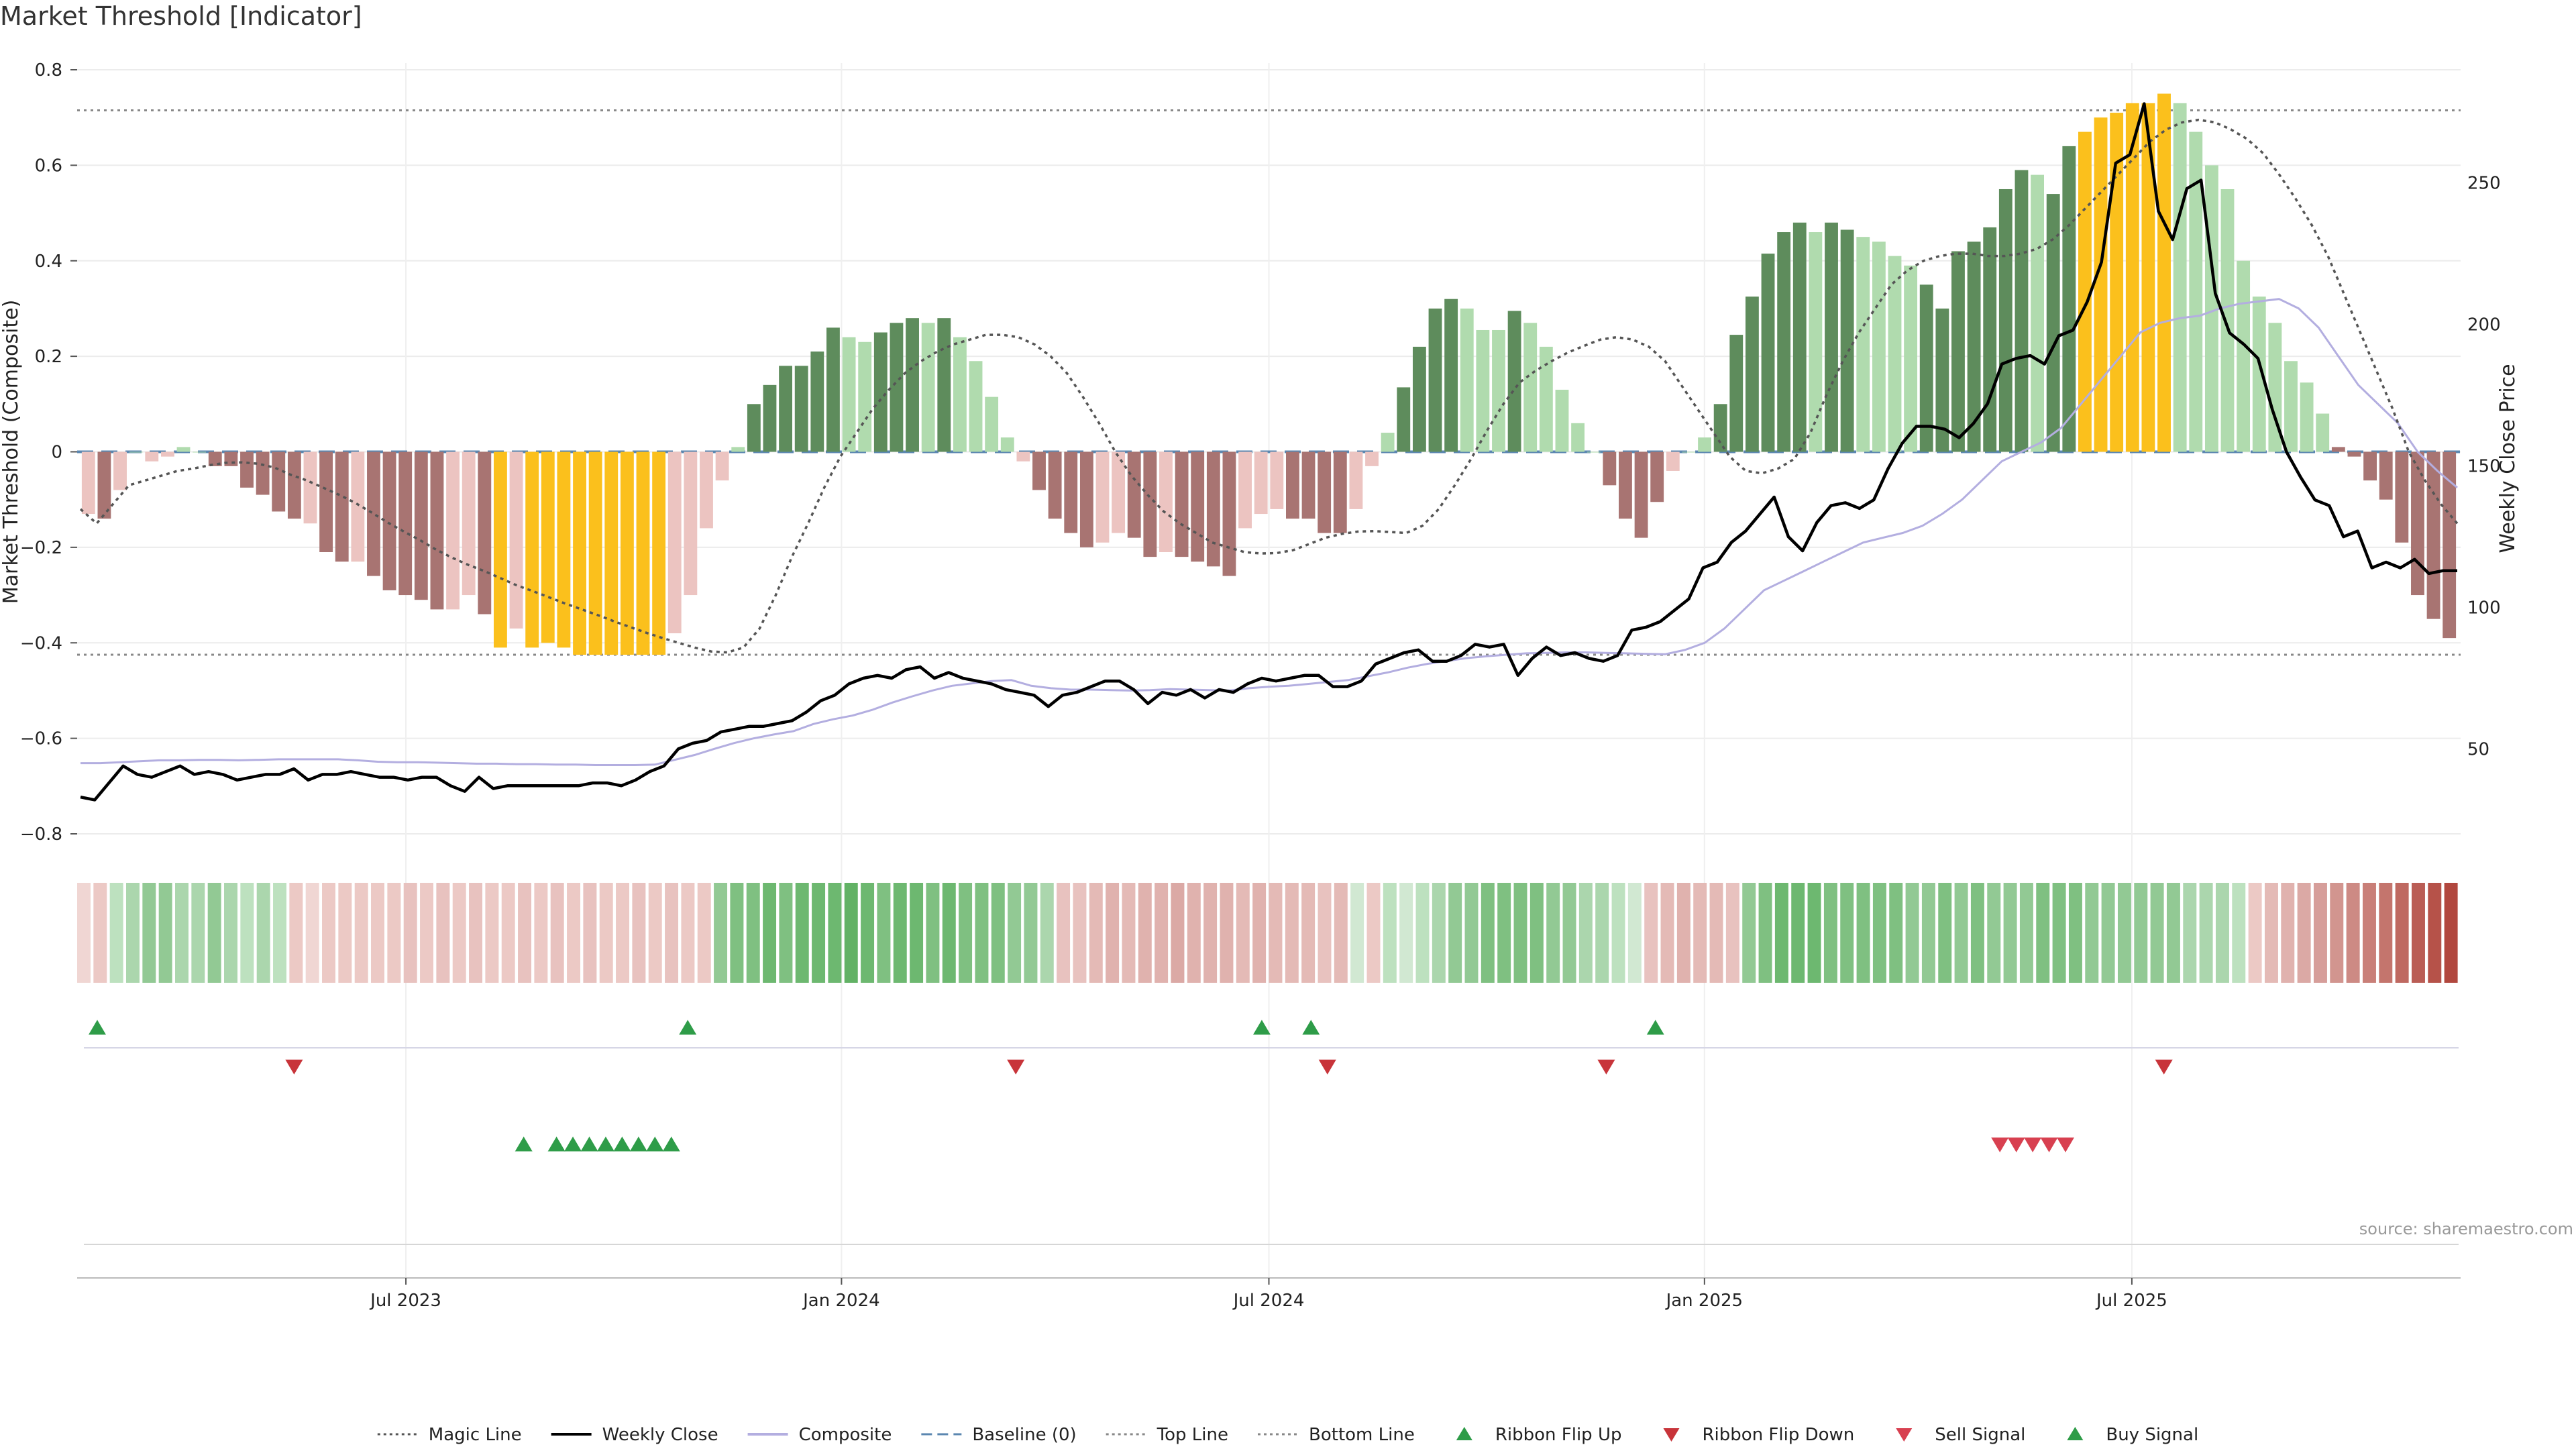 The width and height of the screenshot is (2576, 1449). I want to click on legend-label: Weekly Close, so click(660, 1435).